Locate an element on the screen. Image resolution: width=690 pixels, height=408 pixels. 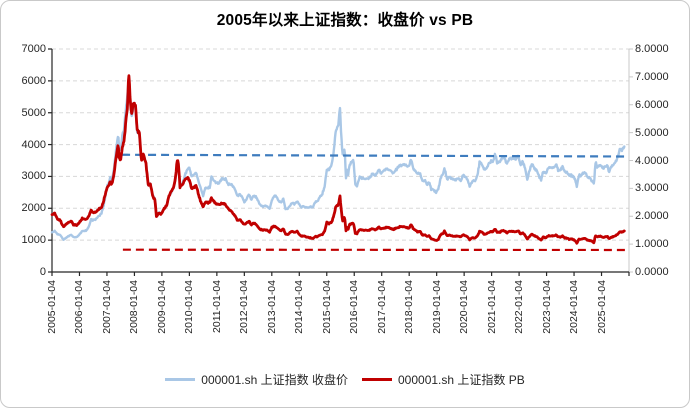
y-axis-left-label: 0 is located at coordinates (42, 272).